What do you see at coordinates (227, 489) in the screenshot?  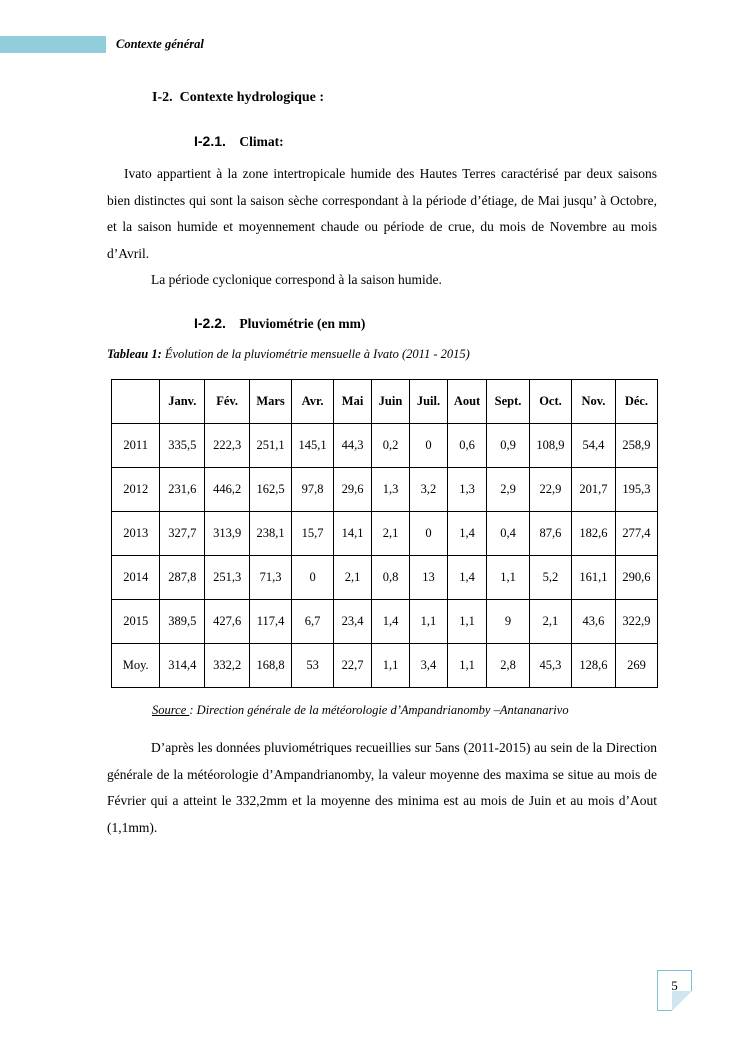 I see `table-cell: 446,2` at bounding box center [227, 489].